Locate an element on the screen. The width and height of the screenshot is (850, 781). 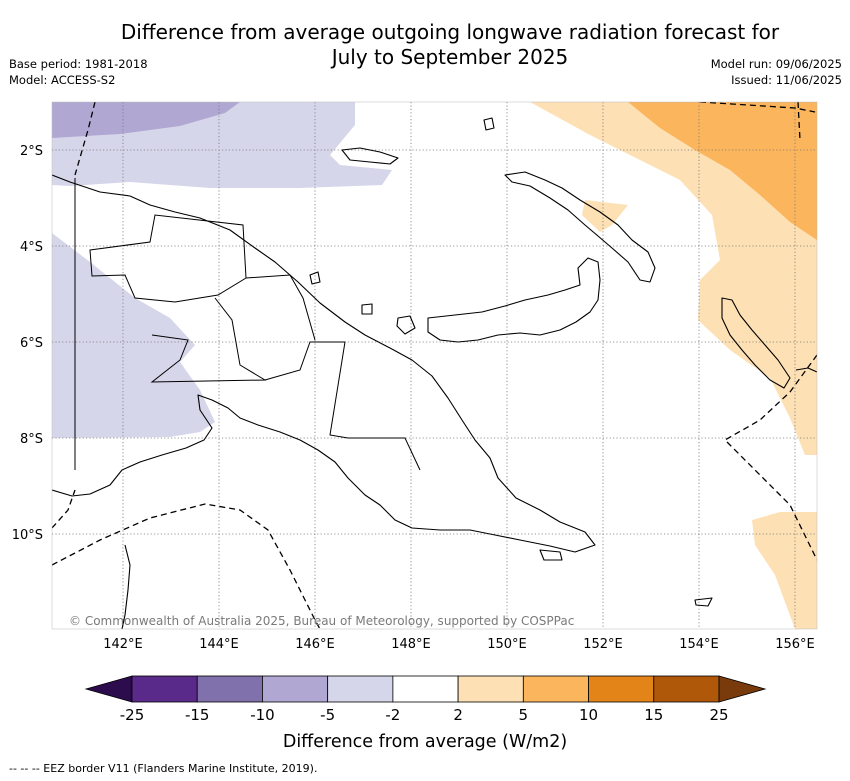
colorbar-tick-label: -25 is located at coordinates (132, 715).